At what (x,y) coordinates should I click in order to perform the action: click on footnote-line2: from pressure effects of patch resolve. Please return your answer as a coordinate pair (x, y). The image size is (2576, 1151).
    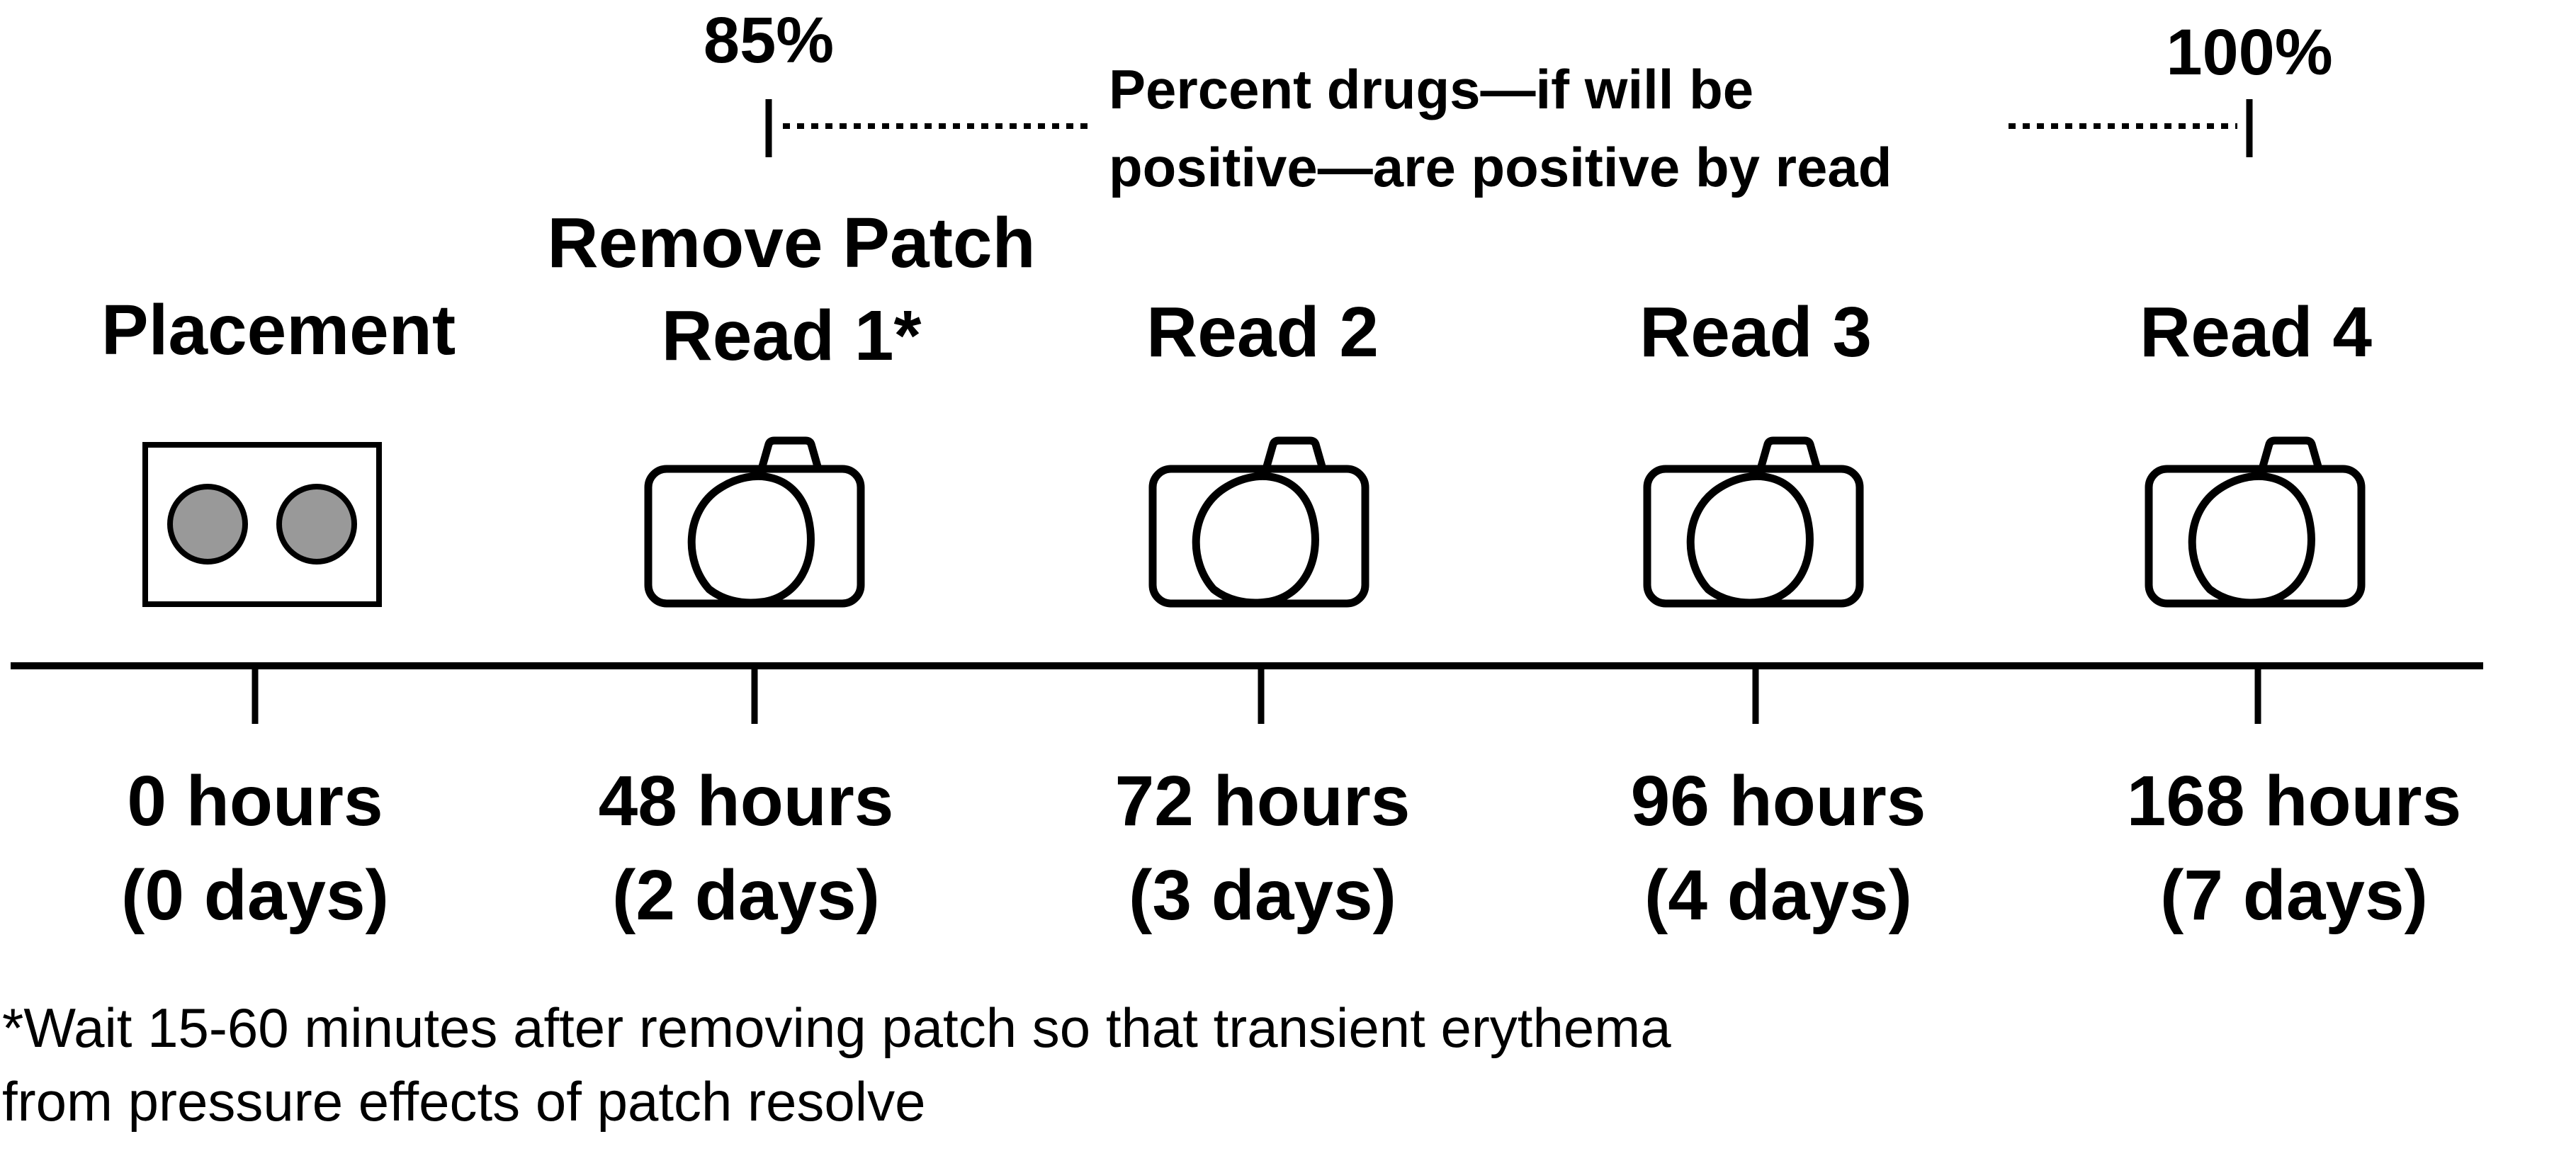
    Looking at the image, I should click on (464, 1101).